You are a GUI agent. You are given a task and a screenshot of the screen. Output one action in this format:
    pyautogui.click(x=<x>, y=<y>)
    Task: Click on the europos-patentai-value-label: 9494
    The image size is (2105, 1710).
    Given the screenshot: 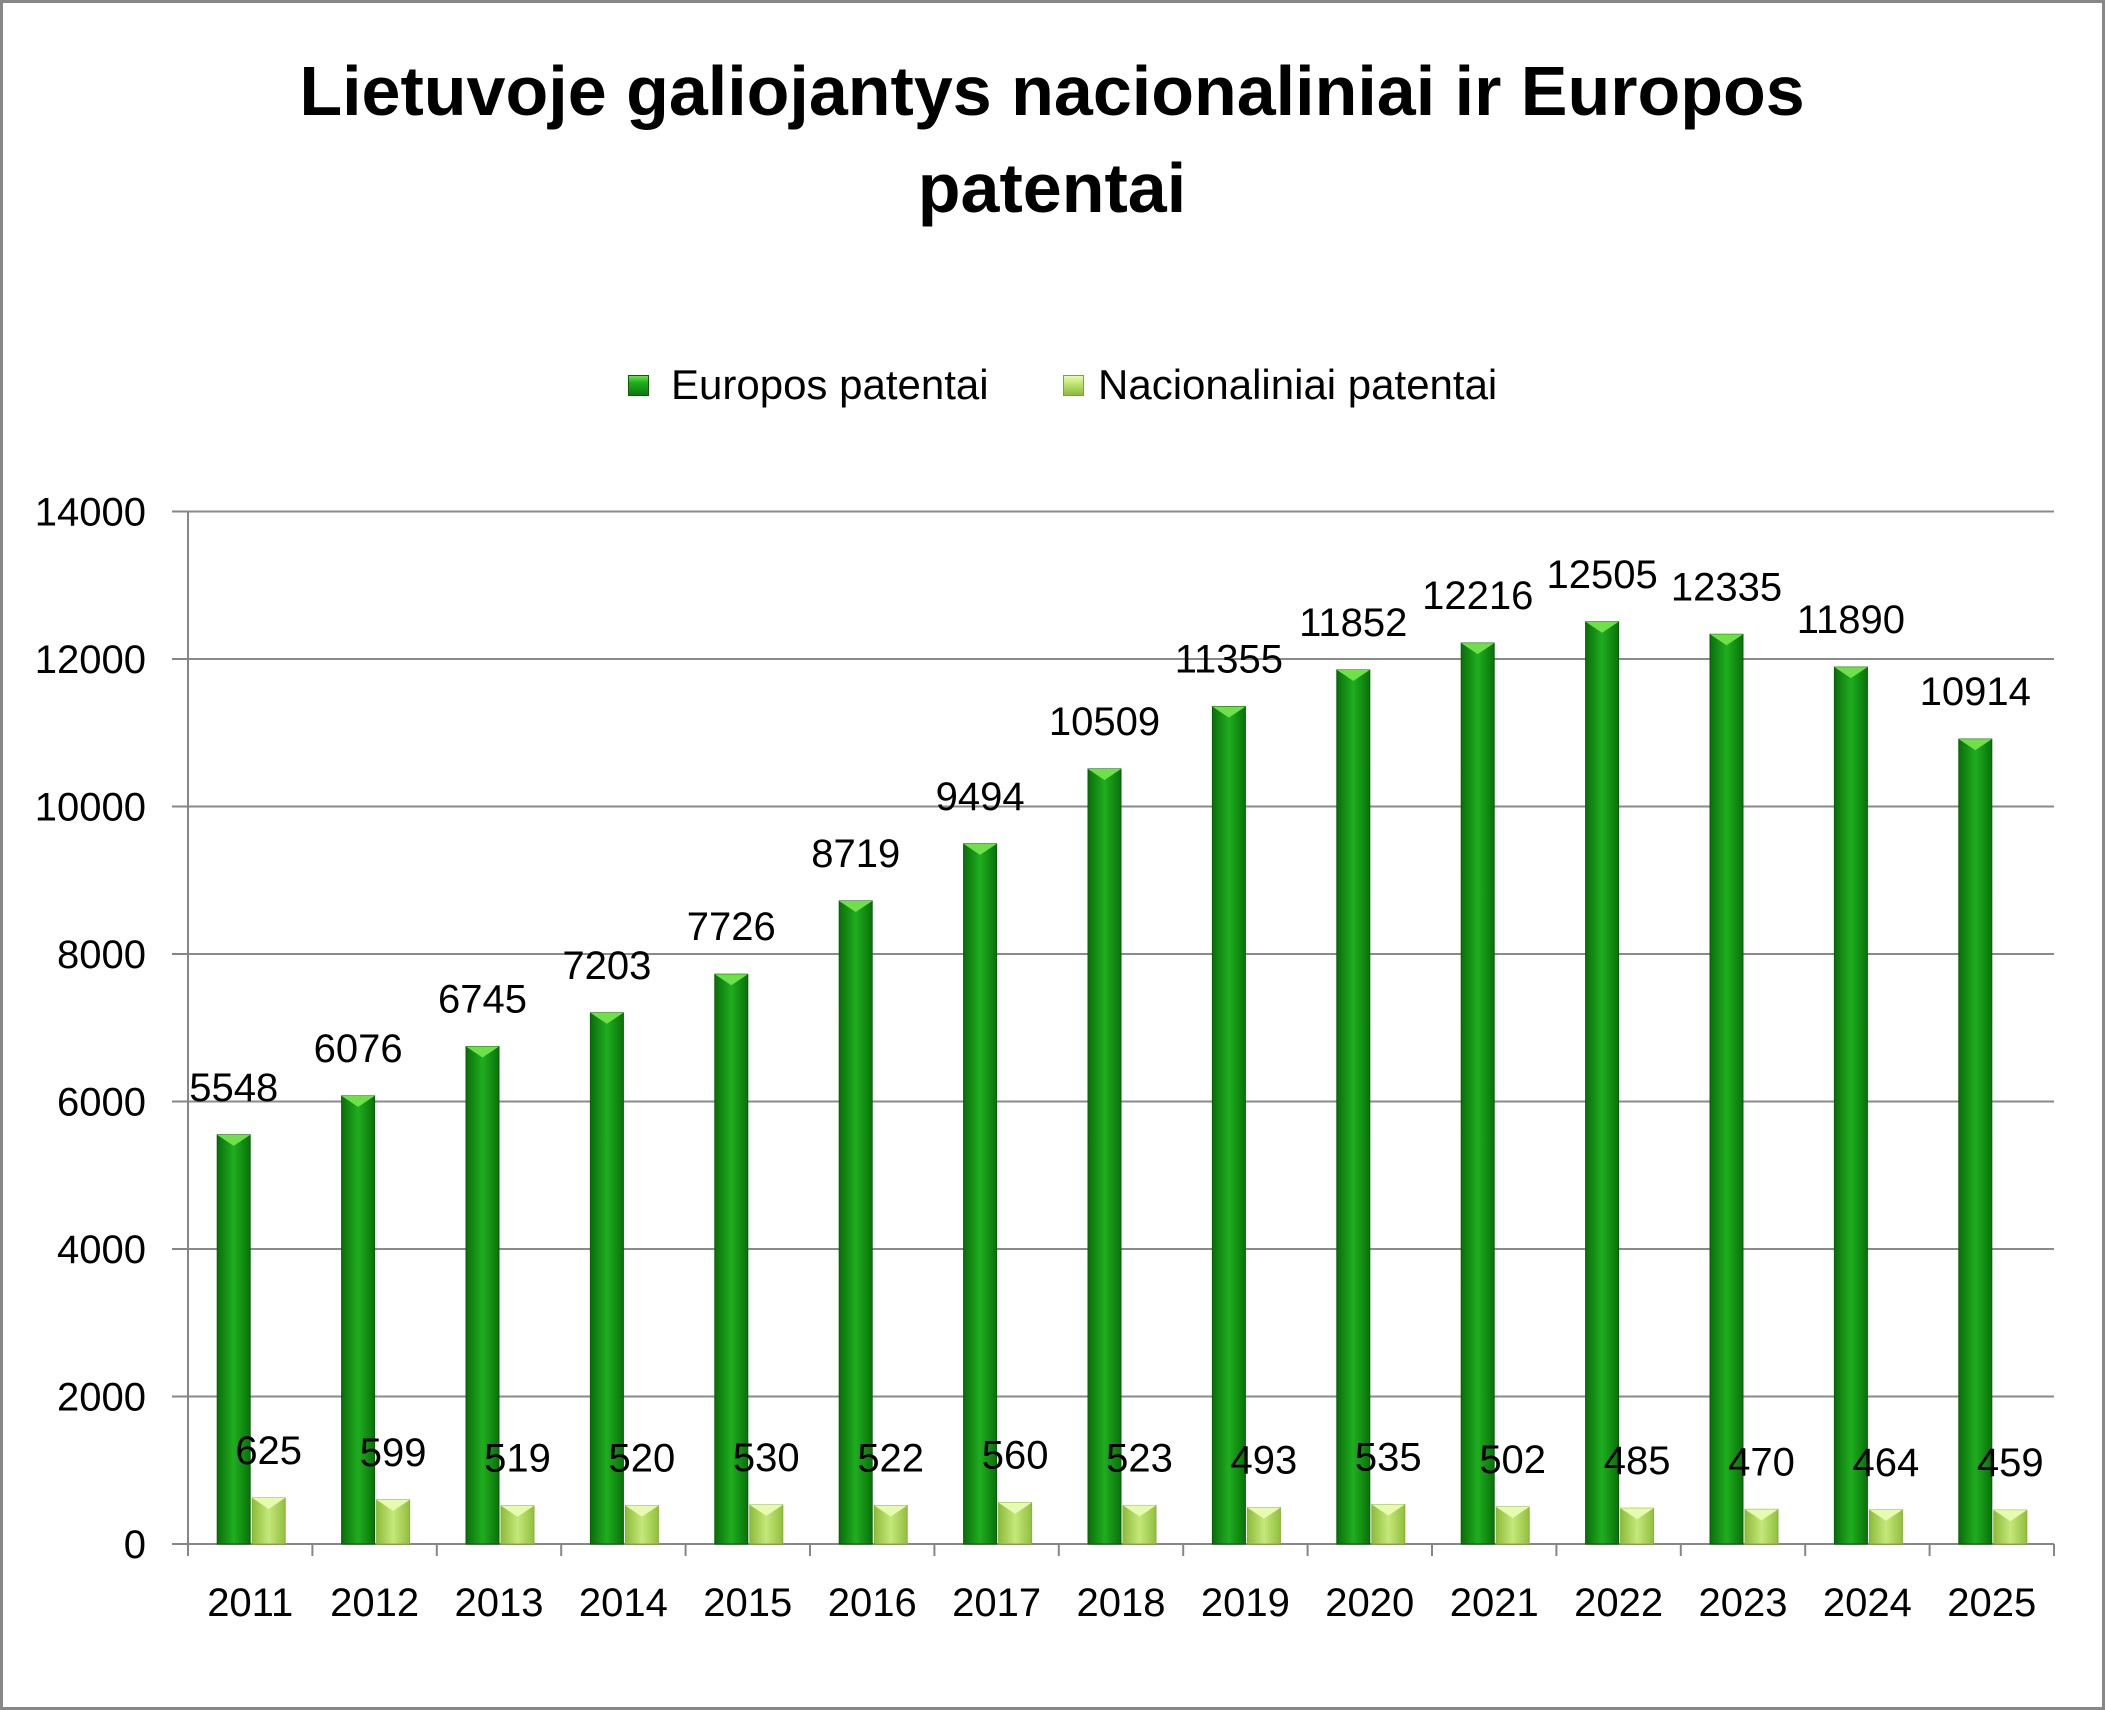 What is the action you would take?
    pyautogui.click(x=980, y=797)
    